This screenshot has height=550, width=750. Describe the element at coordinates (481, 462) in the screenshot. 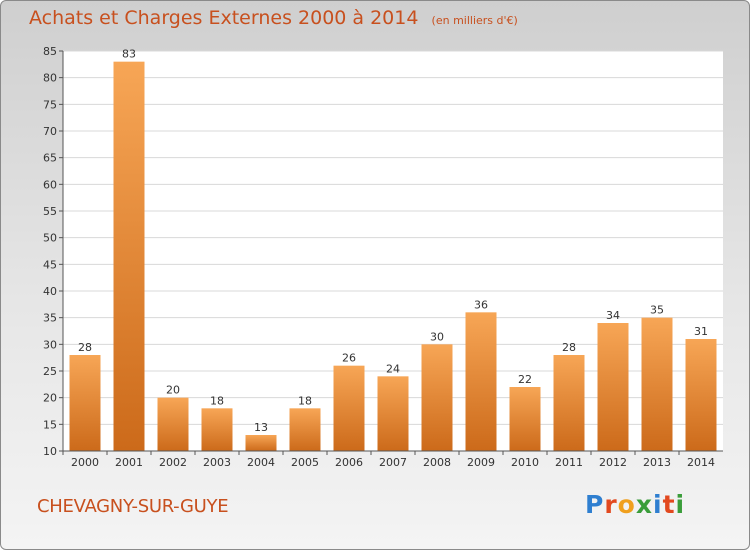

I see `x-tick-label-2009: 2009` at that location.